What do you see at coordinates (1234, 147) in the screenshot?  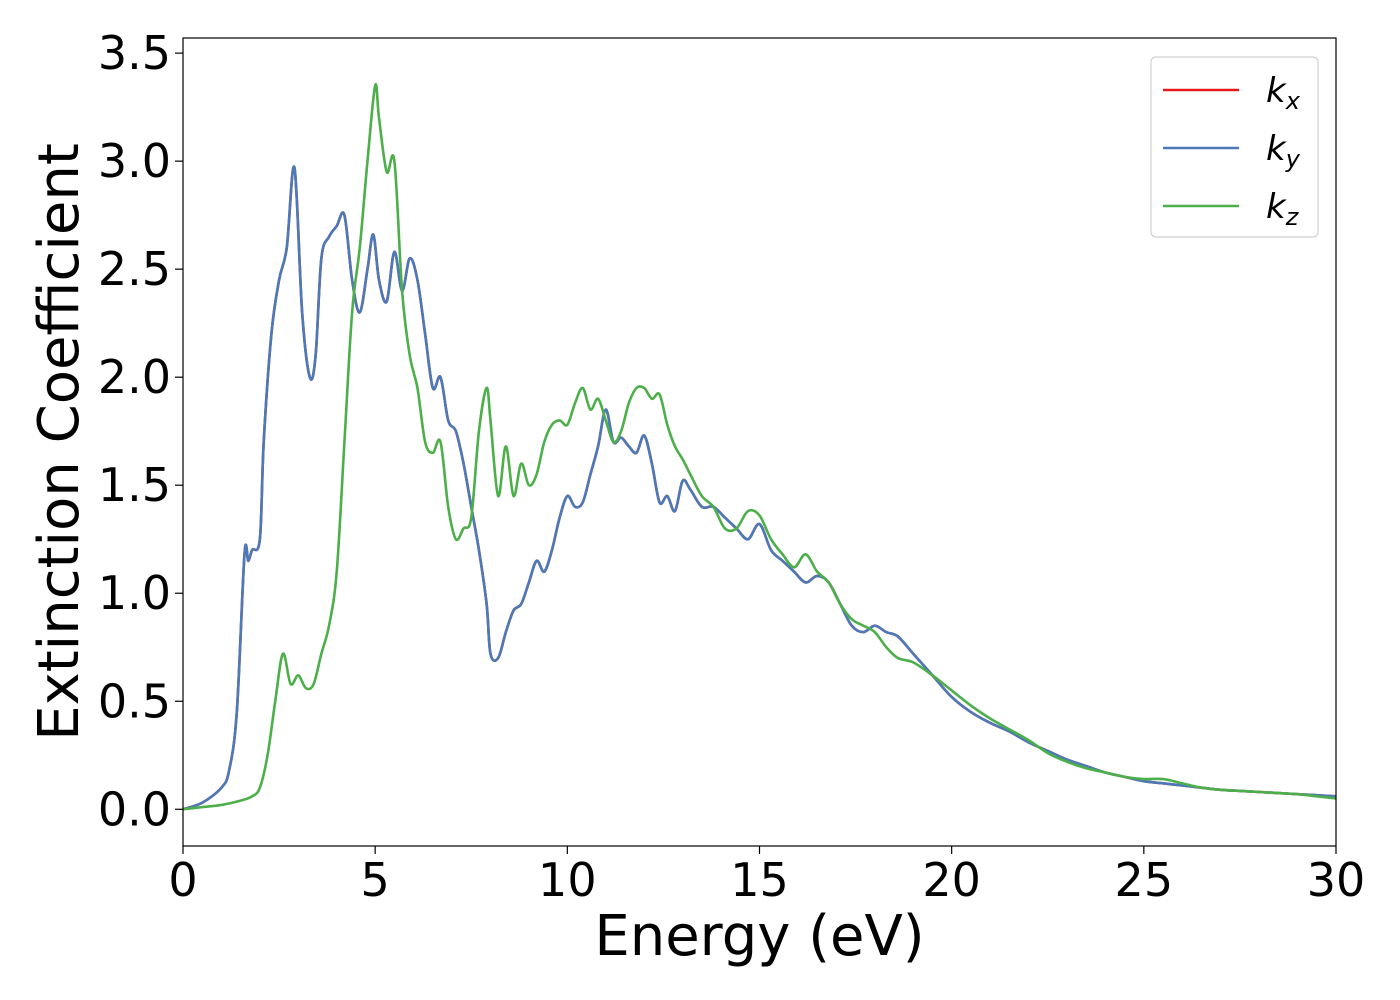 I see `legend: kx ky kz` at bounding box center [1234, 147].